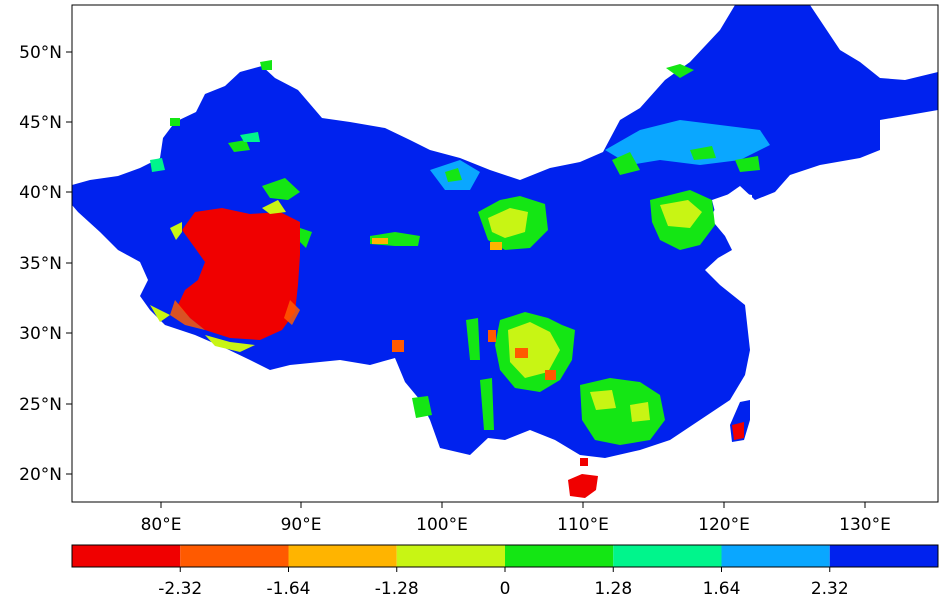 The image size is (944, 602). I want to click on lat-tick-label: 45°N, so click(40, 123).